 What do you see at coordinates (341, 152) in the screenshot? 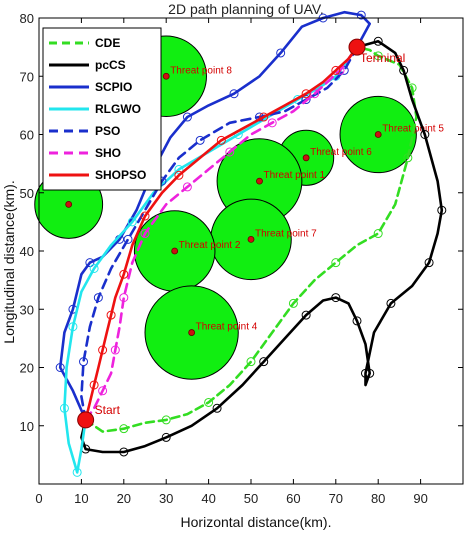
I see `threat-label: Threat point 6` at bounding box center [341, 152].